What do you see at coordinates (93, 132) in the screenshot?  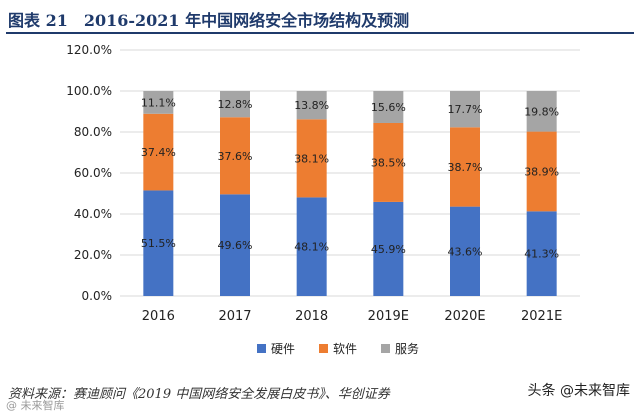 I see `y-tick-label: 80.0%` at bounding box center [93, 132].